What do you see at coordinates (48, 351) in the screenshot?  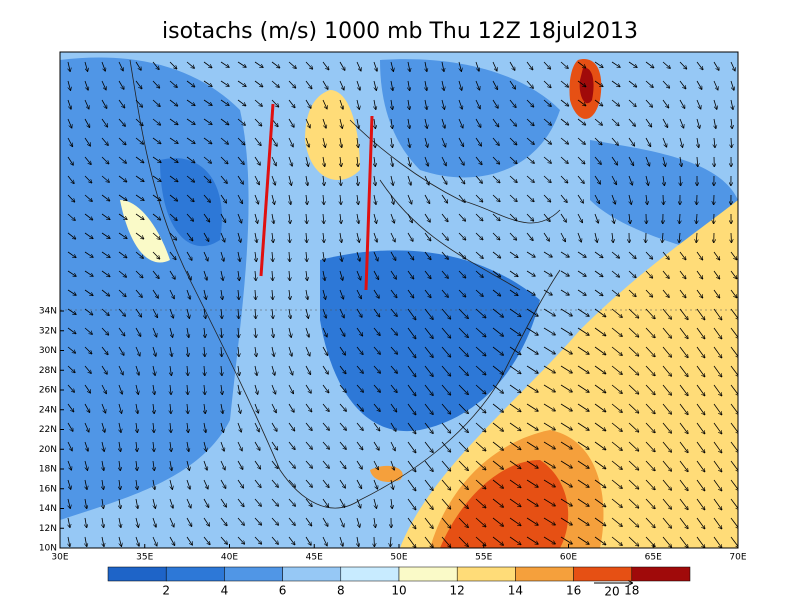 I see `lat-label: 30N` at bounding box center [48, 351].